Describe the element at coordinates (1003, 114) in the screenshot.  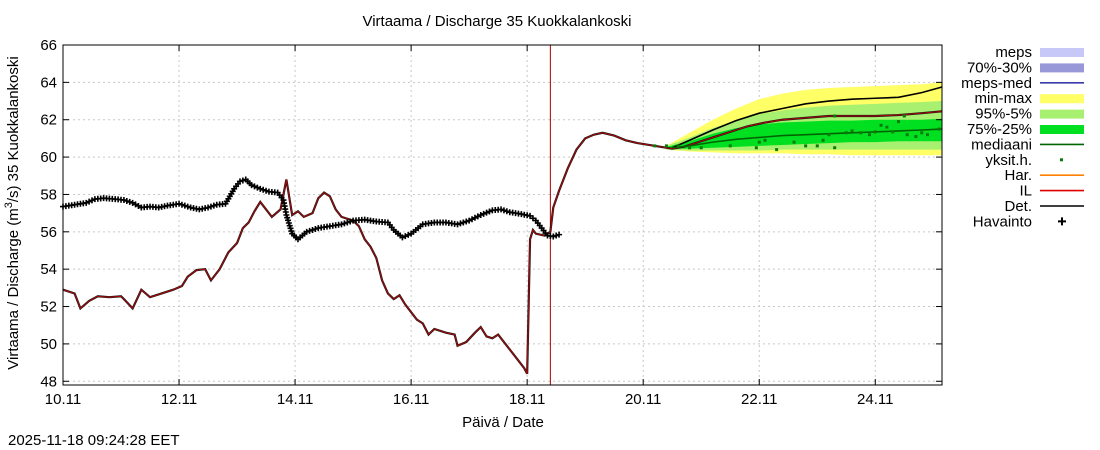
I see `legend-label-95-5: 95%-5%` at that location.